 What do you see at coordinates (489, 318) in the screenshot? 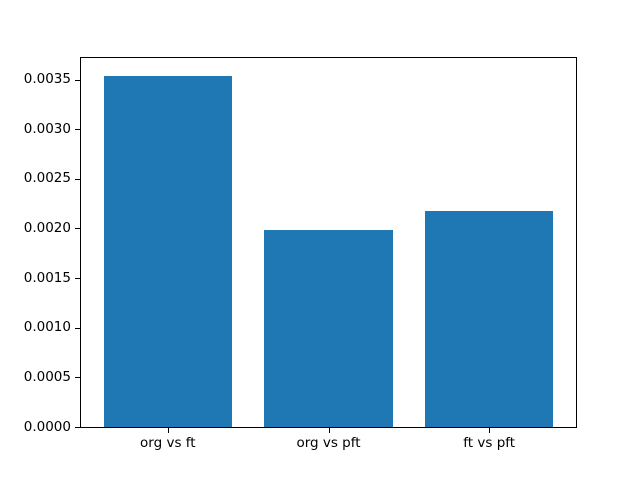
I see `bar-ft-vs-pft` at bounding box center [489, 318].